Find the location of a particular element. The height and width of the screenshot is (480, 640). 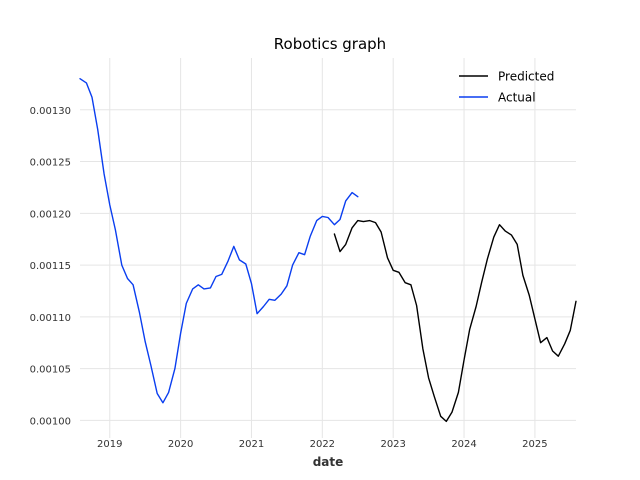

y-tick-label: 0.00115 is located at coordinates (50, 266).